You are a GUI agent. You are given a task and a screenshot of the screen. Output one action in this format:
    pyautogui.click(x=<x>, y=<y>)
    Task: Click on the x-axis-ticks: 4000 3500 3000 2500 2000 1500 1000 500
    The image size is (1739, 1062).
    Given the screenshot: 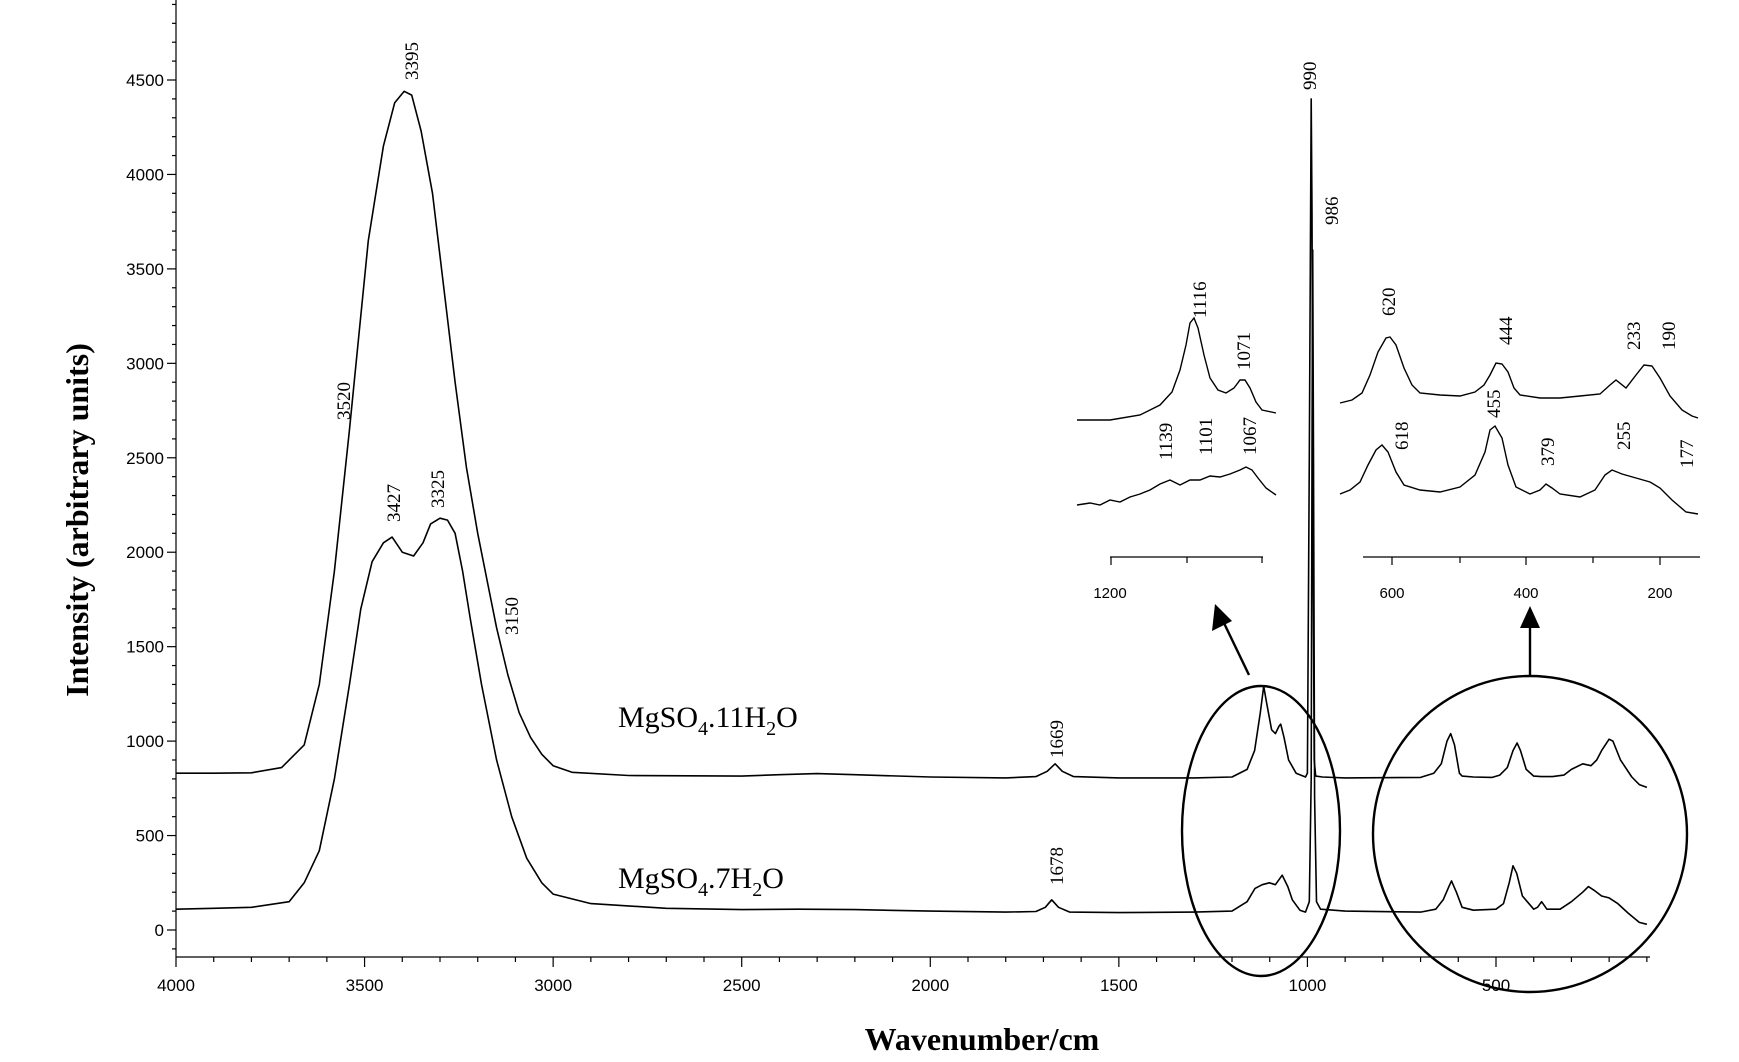 What is the action you would take?
    pyautogui.click(x=902, y=976)
    